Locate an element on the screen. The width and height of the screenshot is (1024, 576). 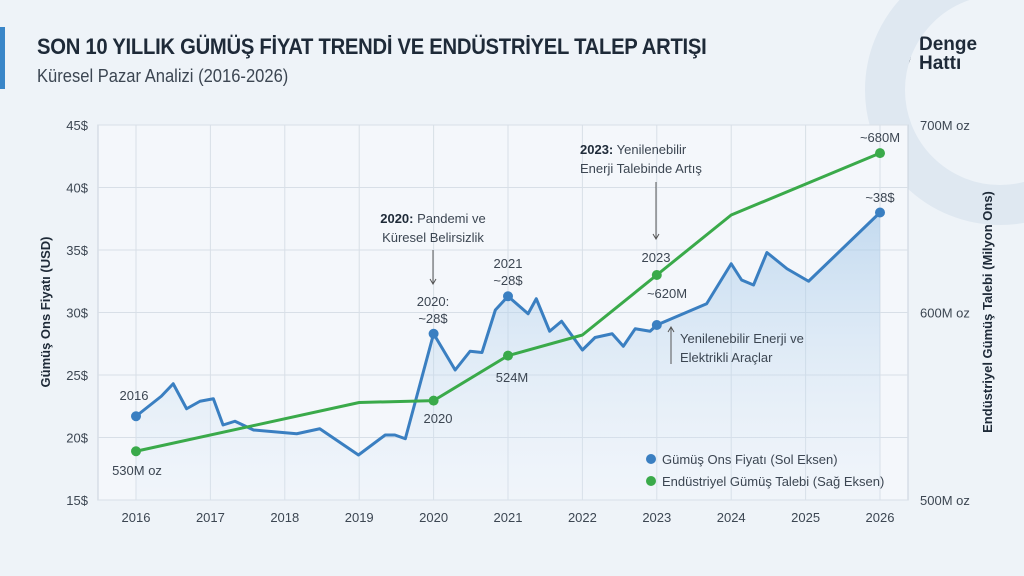
y-axis-left-label: Gümüş Ons Fiyatı (USD) is located at coordinates (45, 312).